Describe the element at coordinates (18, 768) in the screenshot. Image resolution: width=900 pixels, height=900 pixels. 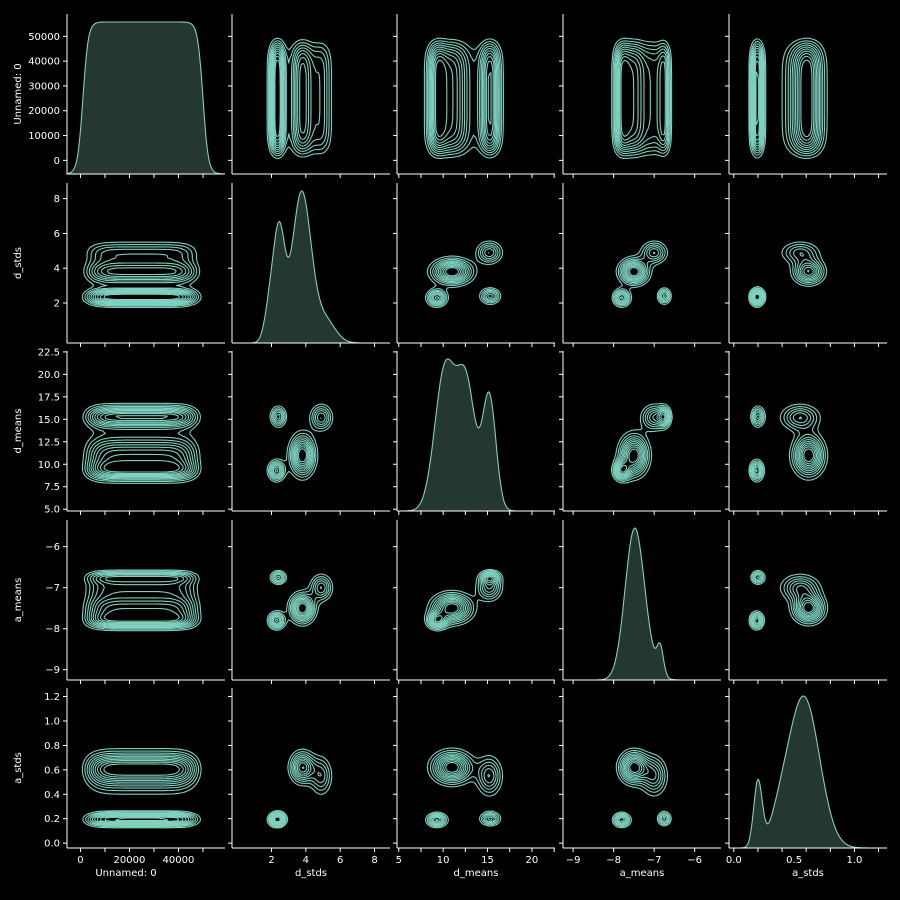
I see `y-axis-label: a_stds` at that location.